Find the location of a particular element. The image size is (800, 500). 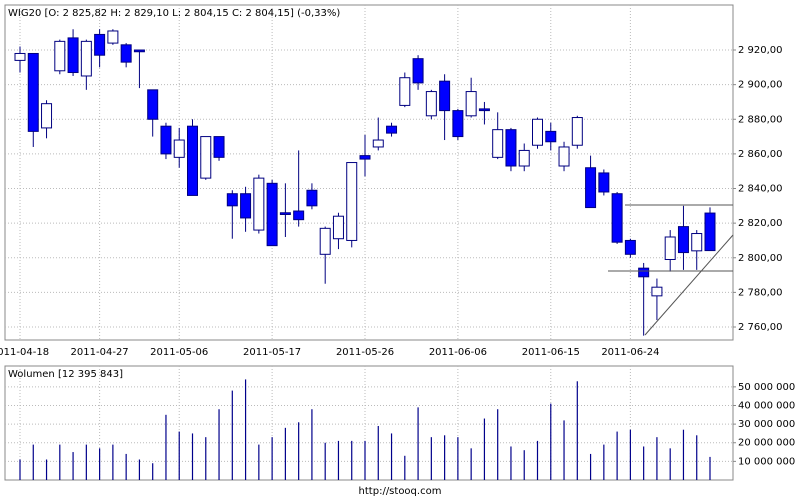

y-tick-label: 2 800,00 is located at coordinates (760, 258).